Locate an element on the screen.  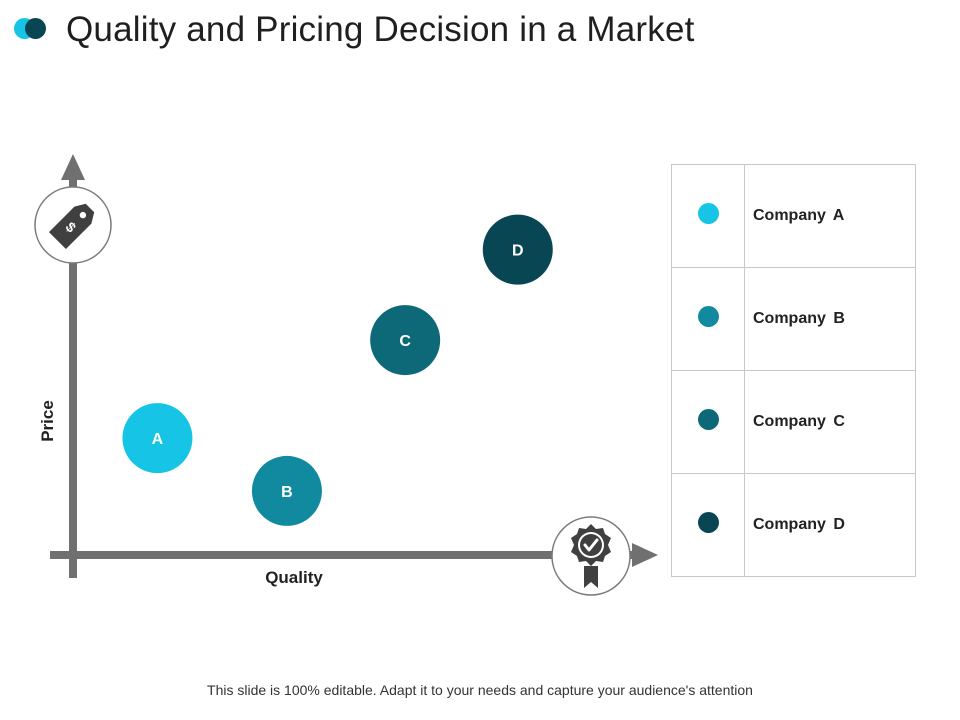
legend-swatch-company-c is located at coordinates (708, 419).